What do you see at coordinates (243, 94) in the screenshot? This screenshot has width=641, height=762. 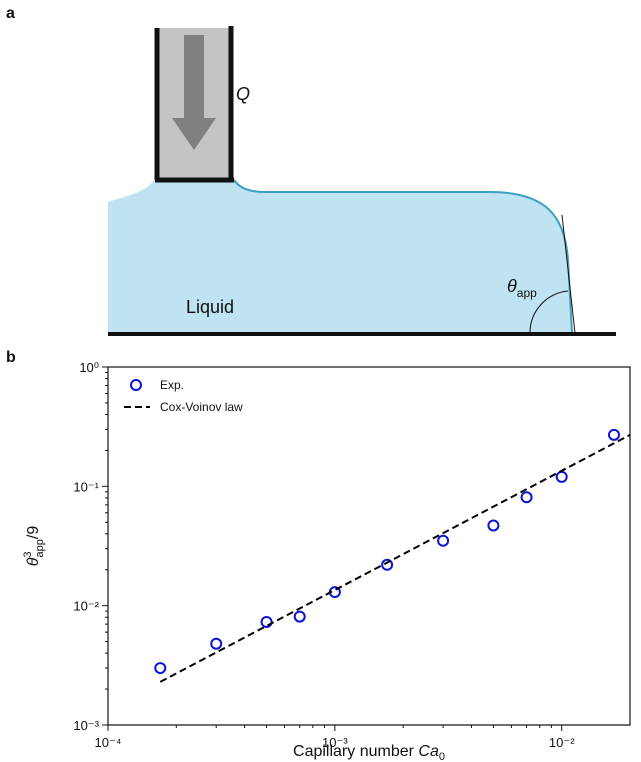 I see `flow-label: Q` at bounding box center [243, 94].